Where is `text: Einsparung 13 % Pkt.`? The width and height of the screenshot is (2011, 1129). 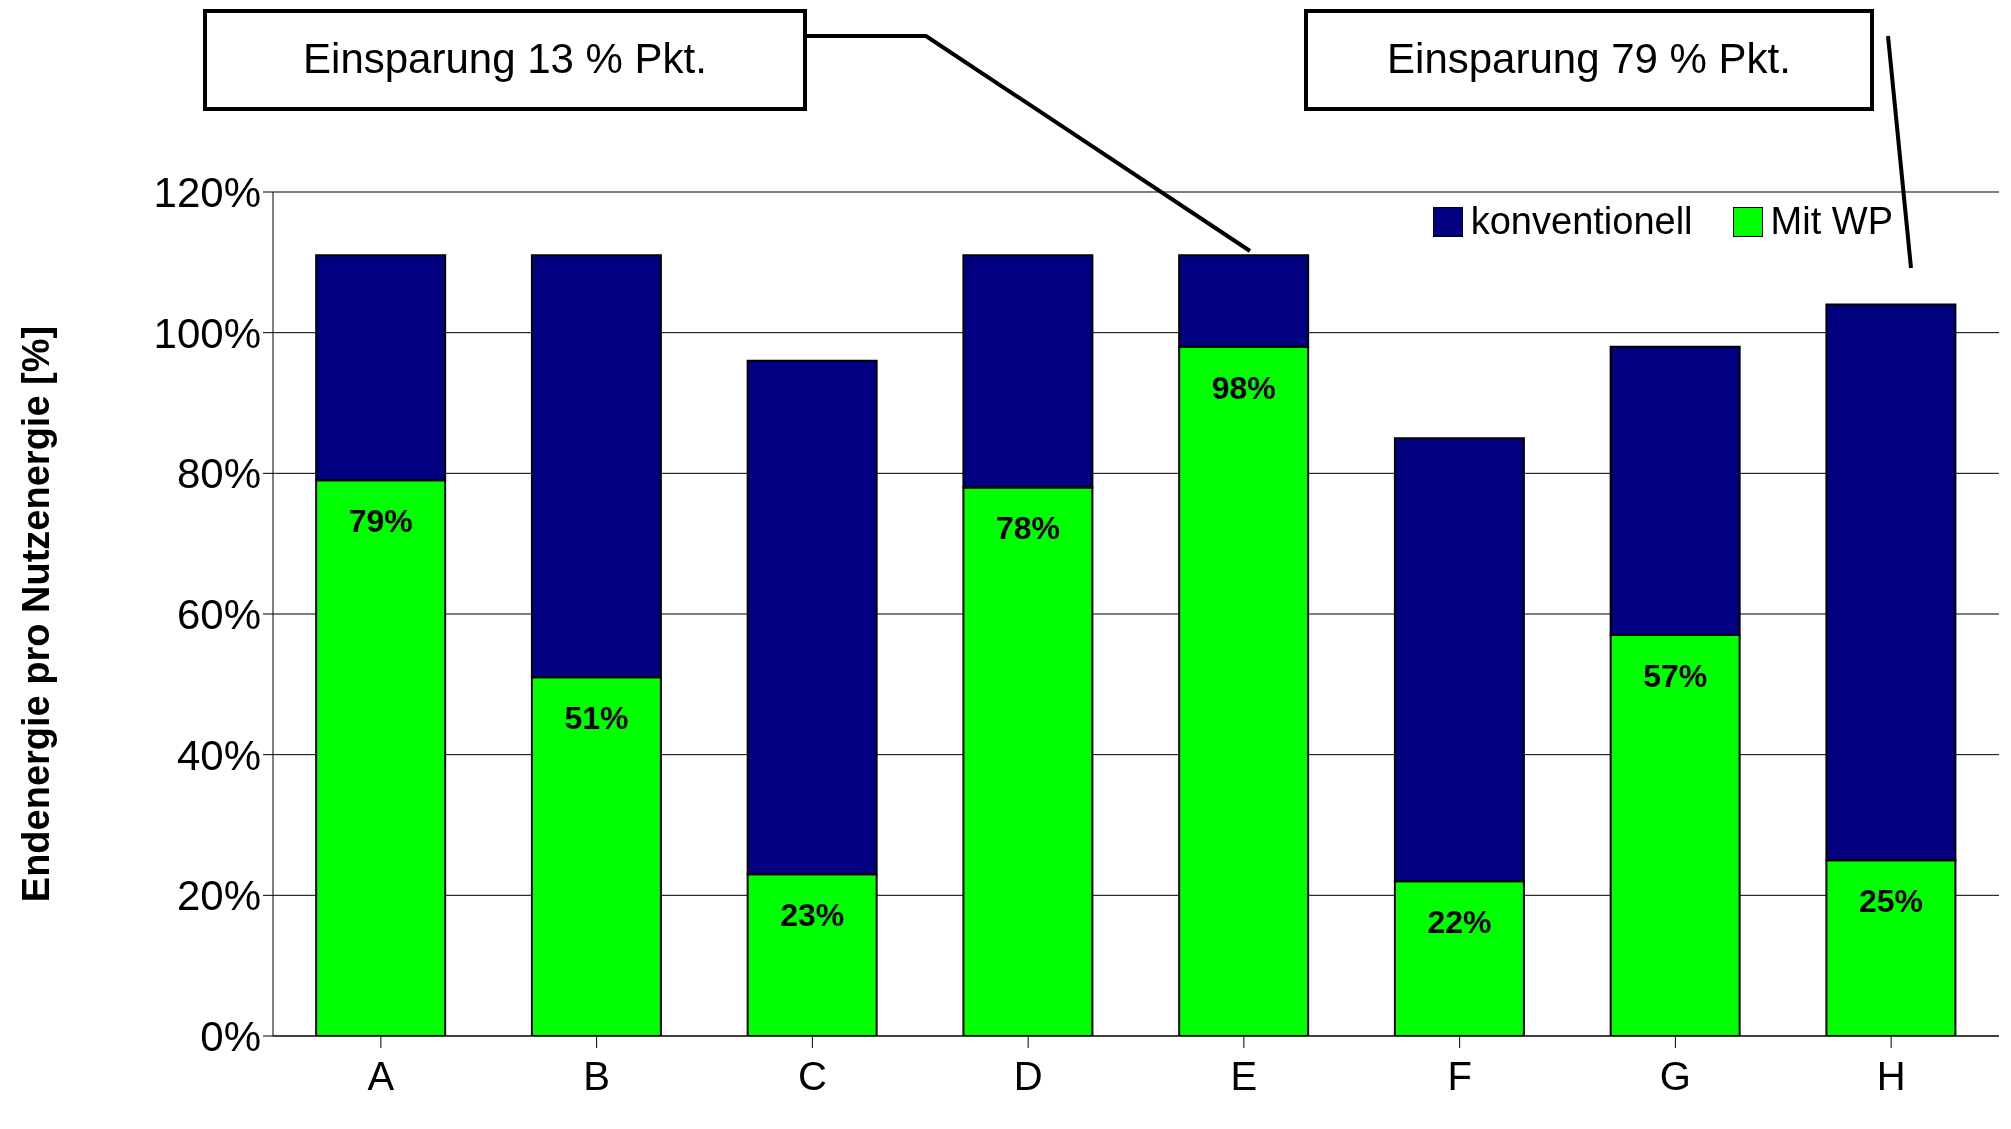 text: Einsparung 13 % Pkt. is located at coordinates (505, 58).